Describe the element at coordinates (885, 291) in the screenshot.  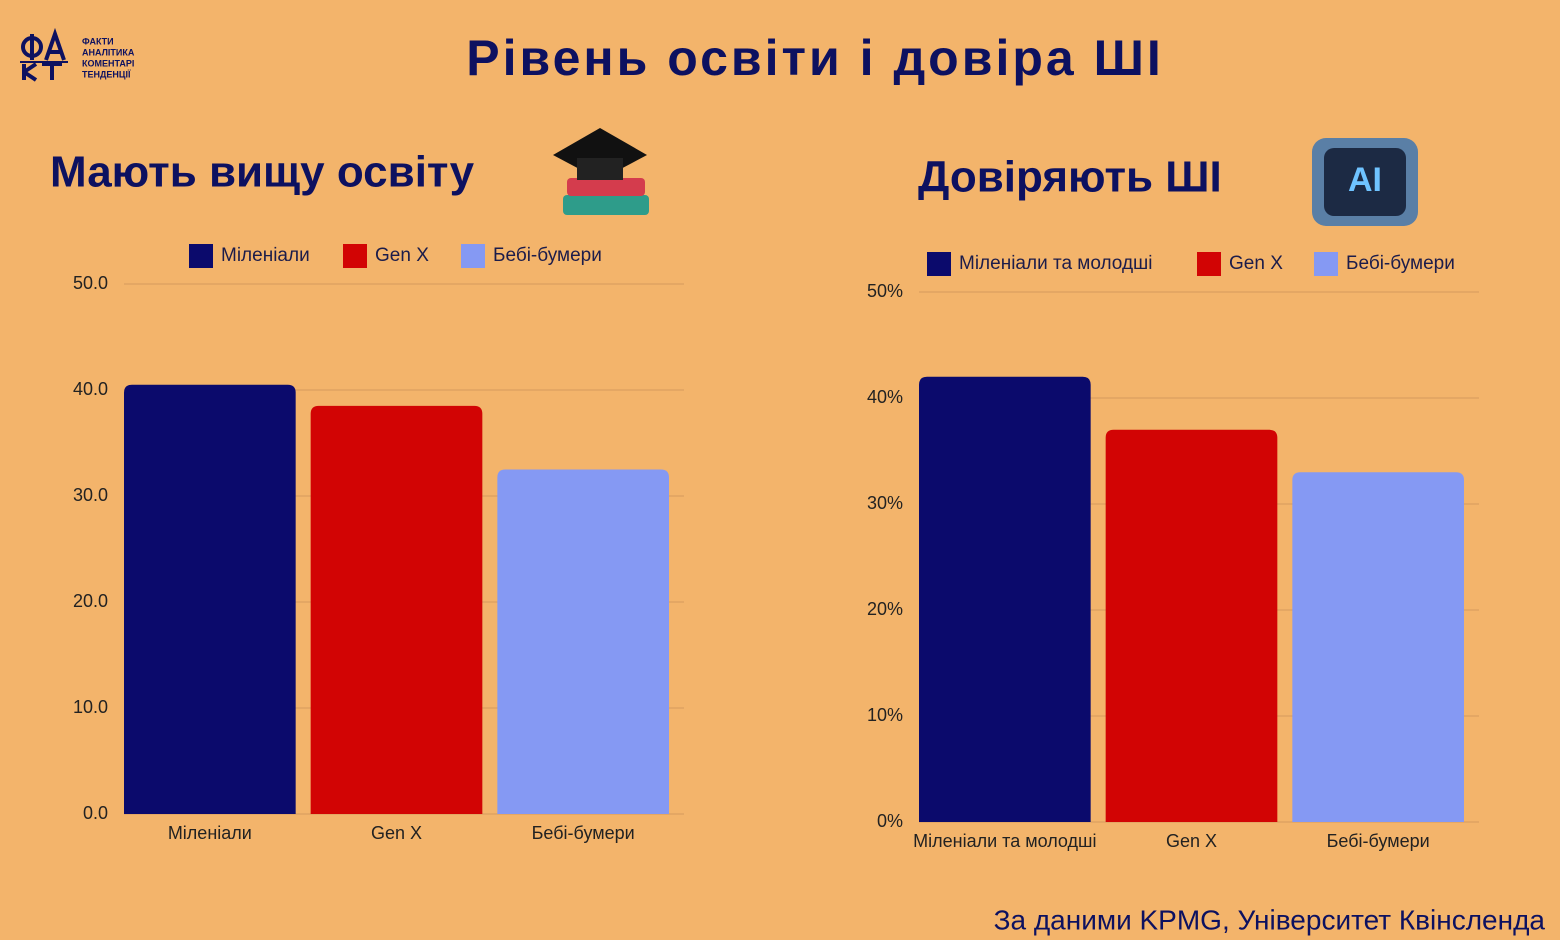
I see `y-tick-label: 50%` at that location.